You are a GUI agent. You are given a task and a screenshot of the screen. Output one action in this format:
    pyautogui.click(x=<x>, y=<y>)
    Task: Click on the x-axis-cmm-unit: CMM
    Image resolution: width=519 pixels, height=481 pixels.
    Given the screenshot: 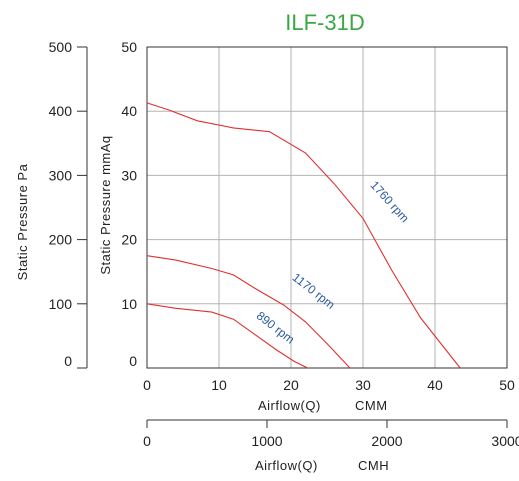 What is the action you would take?
    pyautogui.click(x=371, y=405)
    